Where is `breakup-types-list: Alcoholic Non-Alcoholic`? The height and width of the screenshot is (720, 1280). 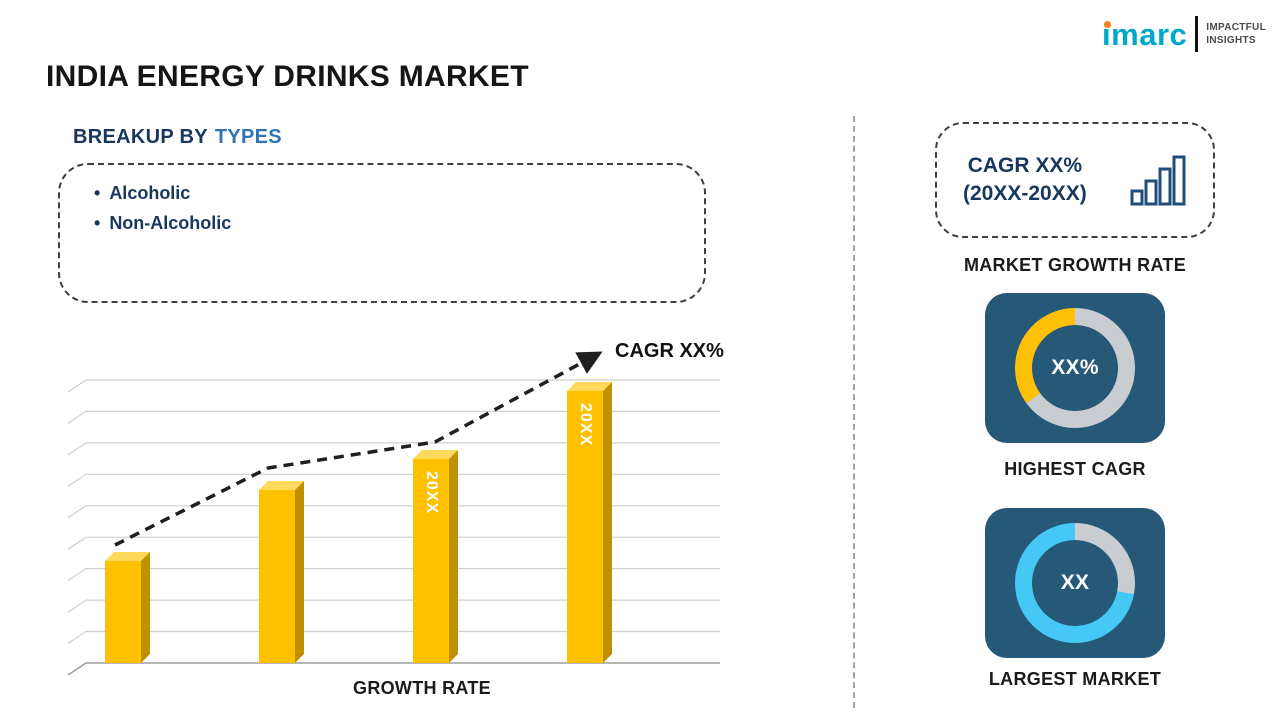
breakup-types-list: Alcoholic Non-Alcoholic is located at coordinates (399, 208).